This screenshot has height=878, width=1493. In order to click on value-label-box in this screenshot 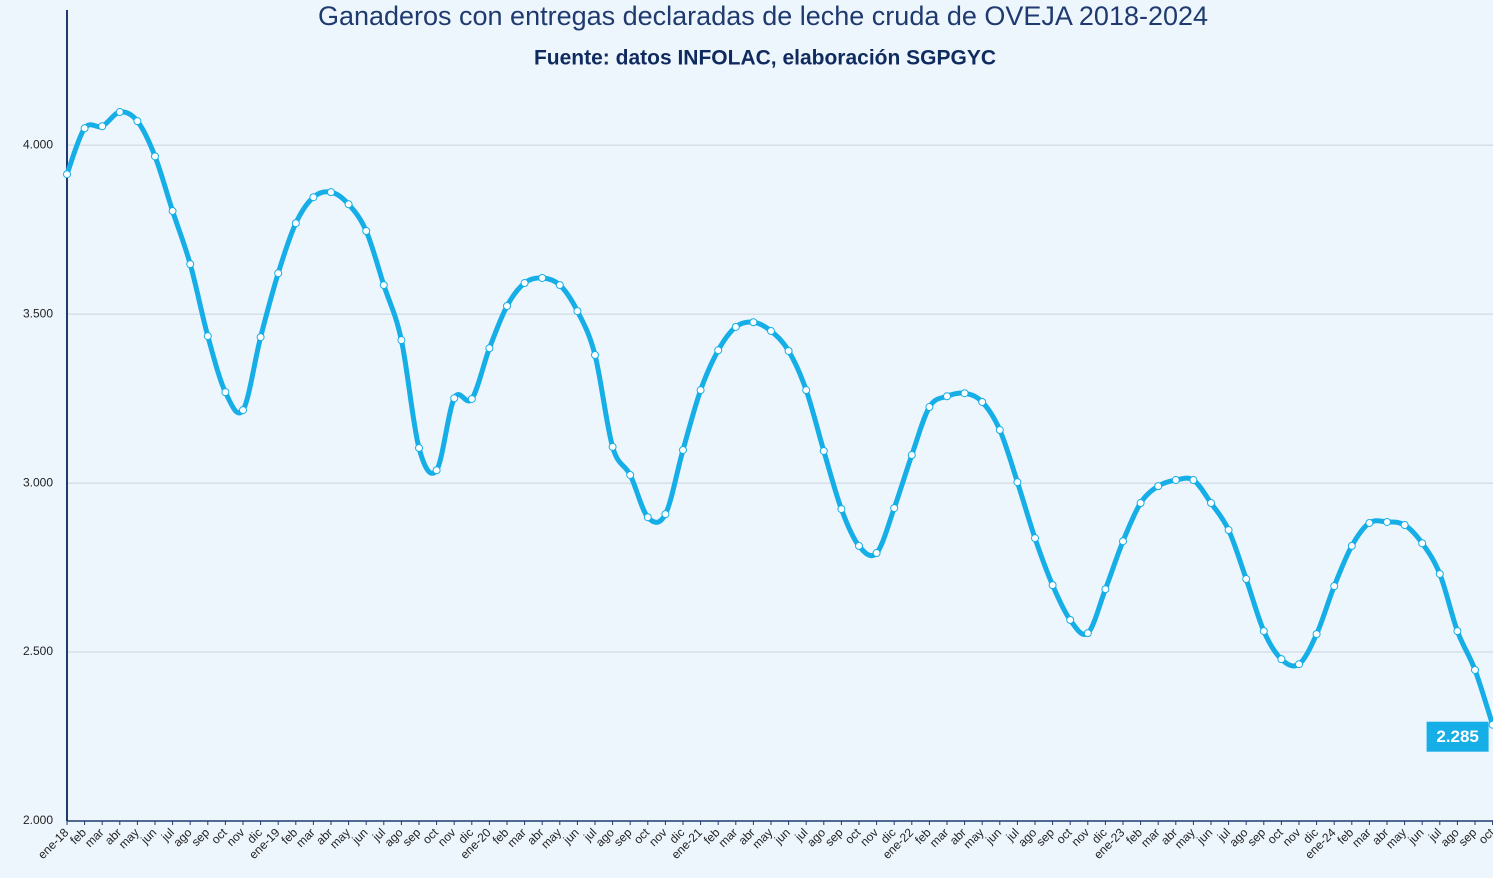, I will do `click(1457, 736)`.